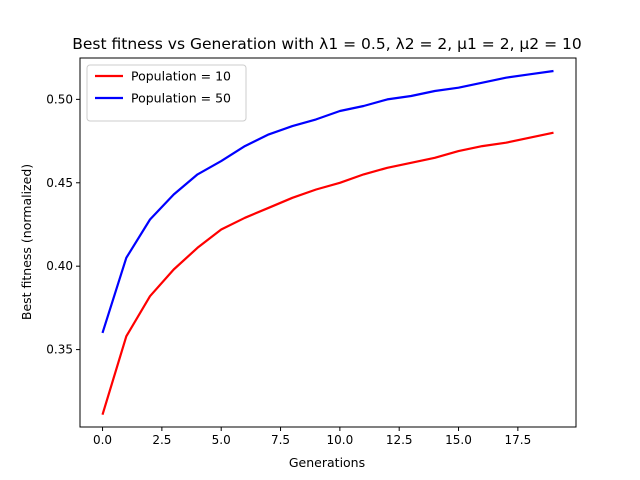  I want to click on y-tick-label: 0.45, so click(59, 183).